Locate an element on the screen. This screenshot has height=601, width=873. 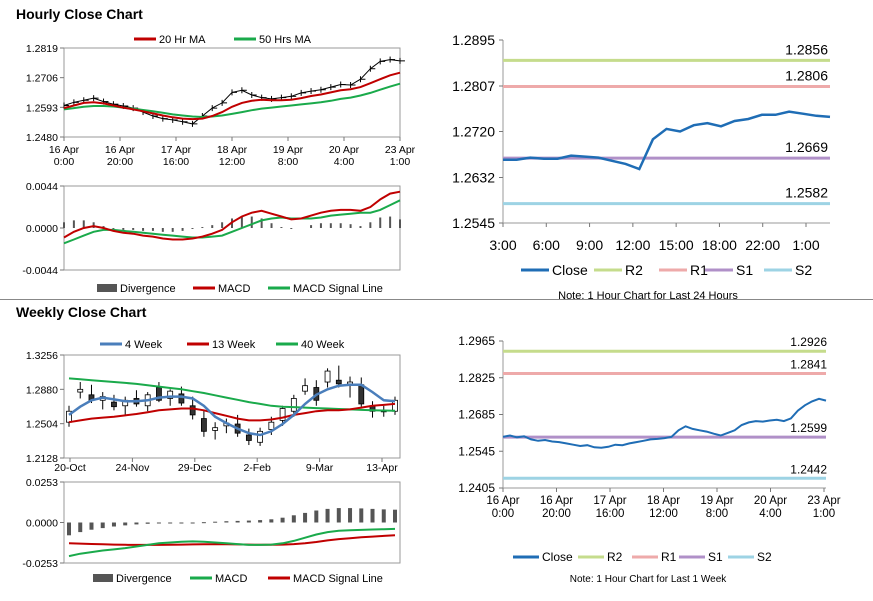
weekly-40week-legend-label: 40 Week is located at coordinates (323, 345).